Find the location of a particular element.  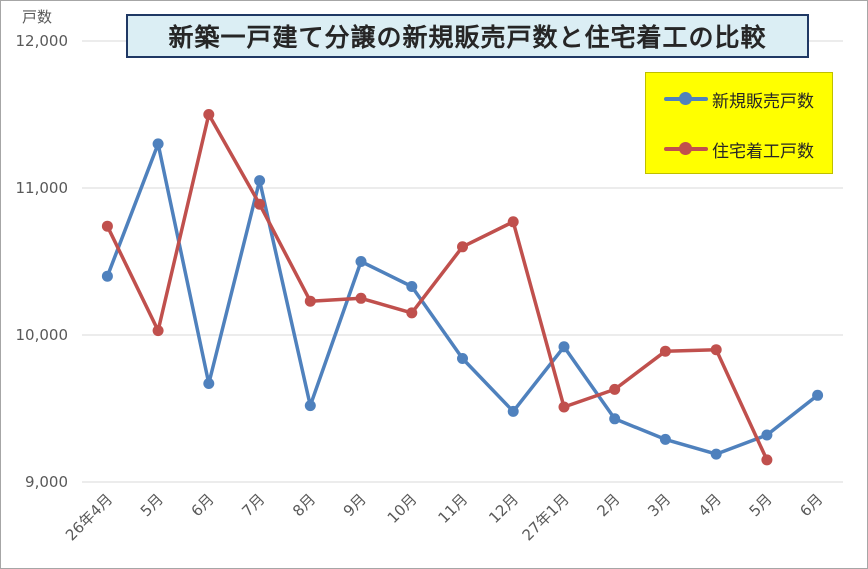

x-tick-label: 27年1月 is located at coordinates (546, 517).